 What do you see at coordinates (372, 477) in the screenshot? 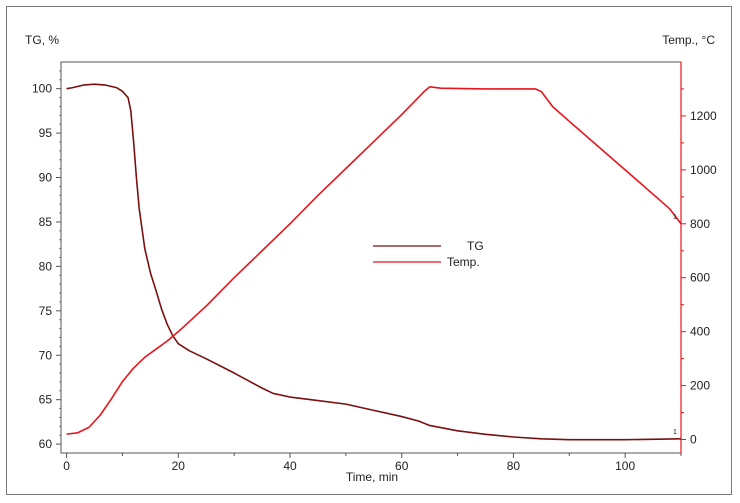
I see `x-axis-label: Time, min` at bounding box center [372, 477].